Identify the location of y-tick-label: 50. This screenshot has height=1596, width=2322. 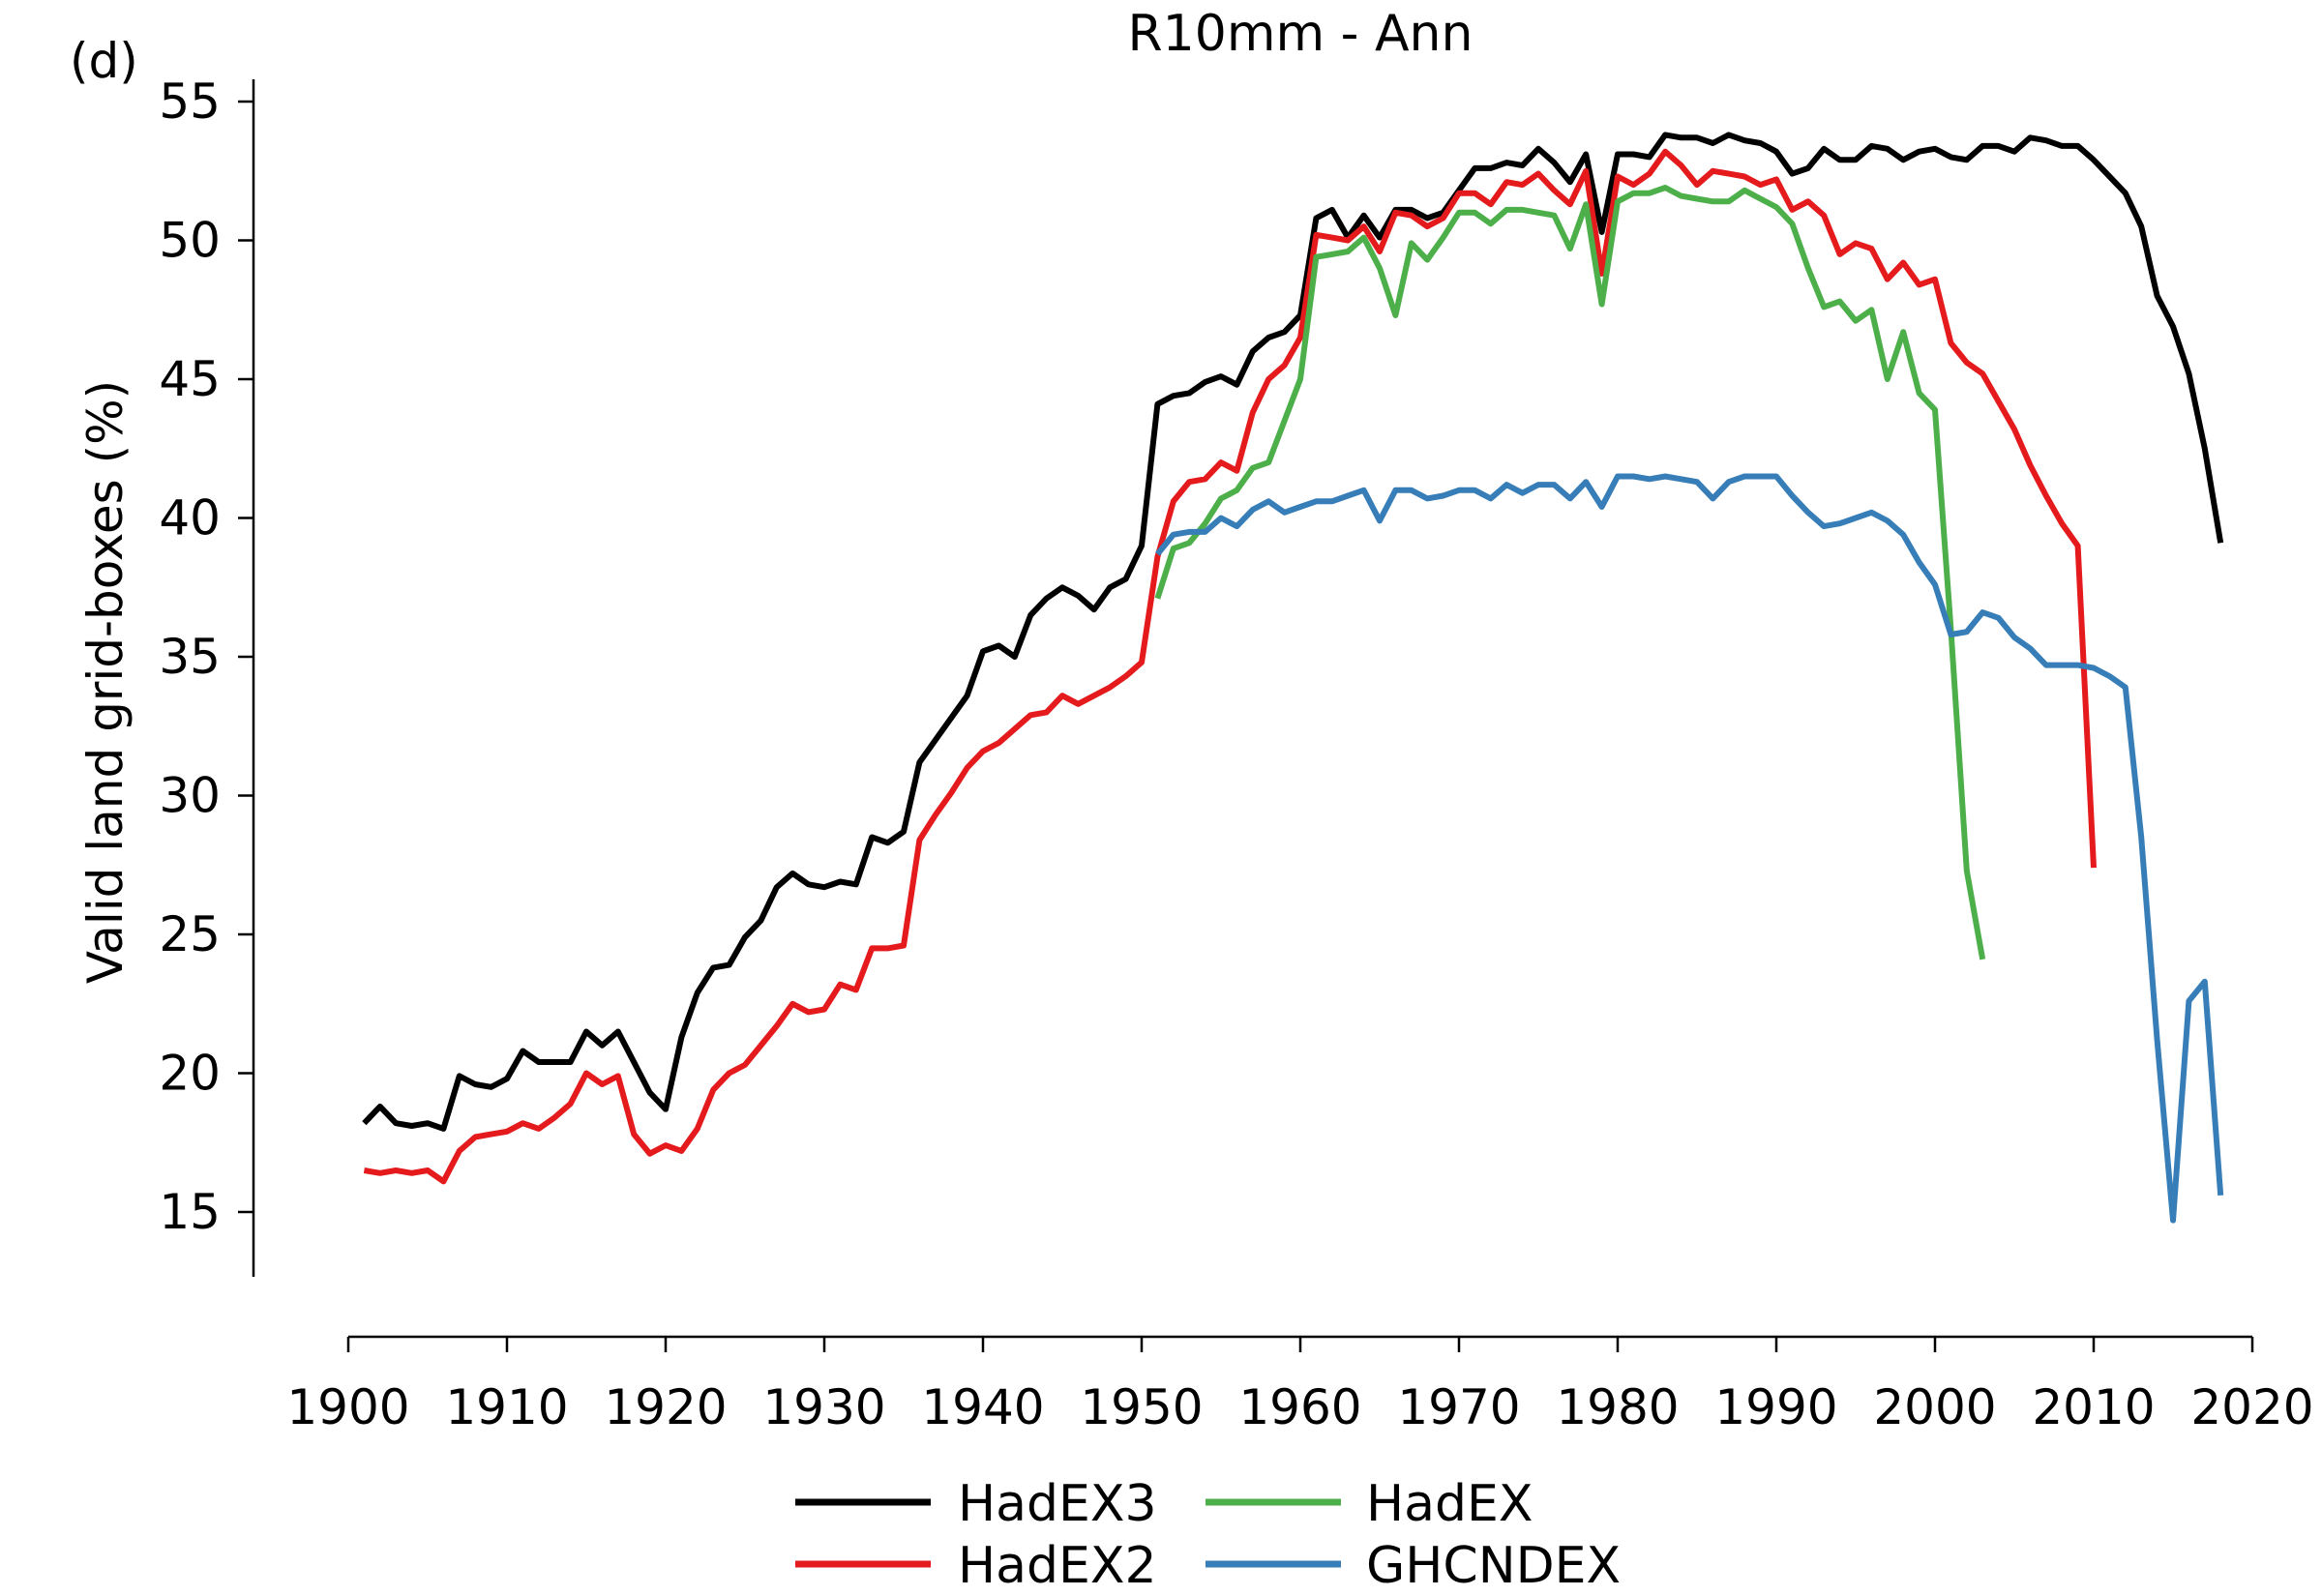
(190, 241).